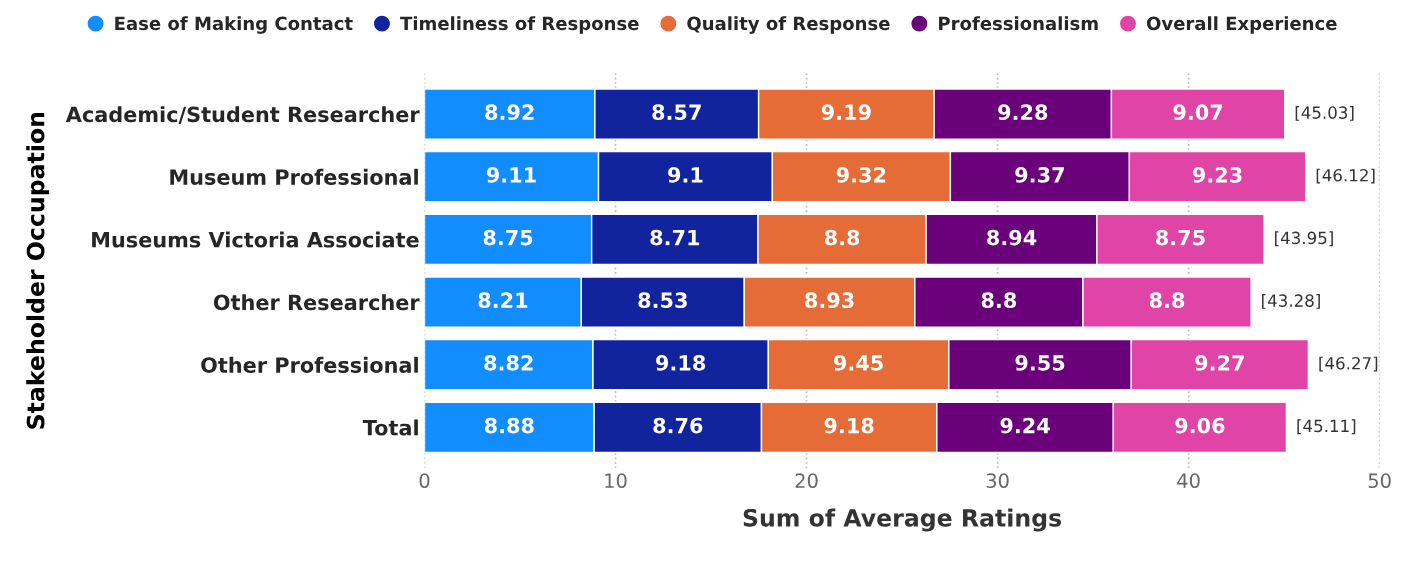 This screenshot has height=564, width=1415. Describe the element at coordinates (662, 300) in the screenshot. I see `data-label: 8.53` at that location.